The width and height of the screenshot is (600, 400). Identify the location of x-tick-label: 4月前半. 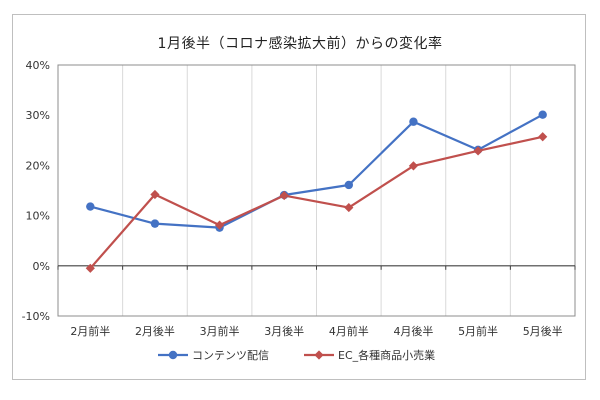
(349, 331).